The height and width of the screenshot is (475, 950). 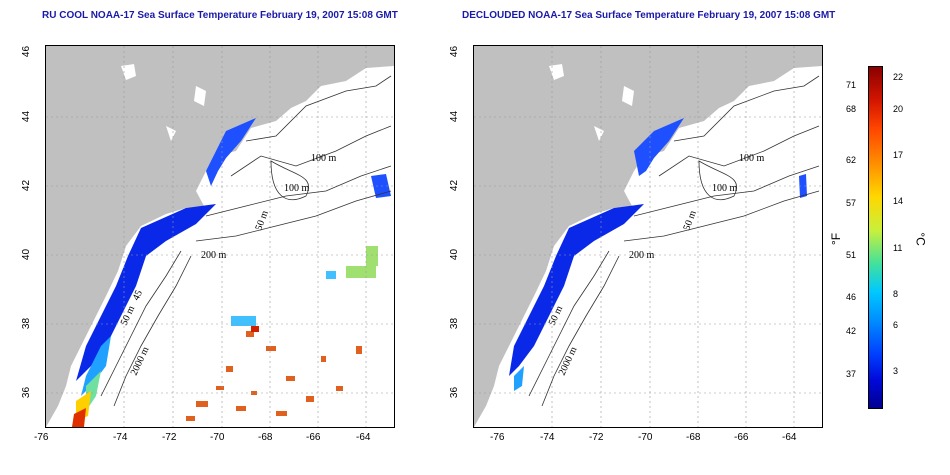 What do you see at coordinates (138, 296) in the screenshot?
I see `contour-label: 45` at bounding box center [138, 296].